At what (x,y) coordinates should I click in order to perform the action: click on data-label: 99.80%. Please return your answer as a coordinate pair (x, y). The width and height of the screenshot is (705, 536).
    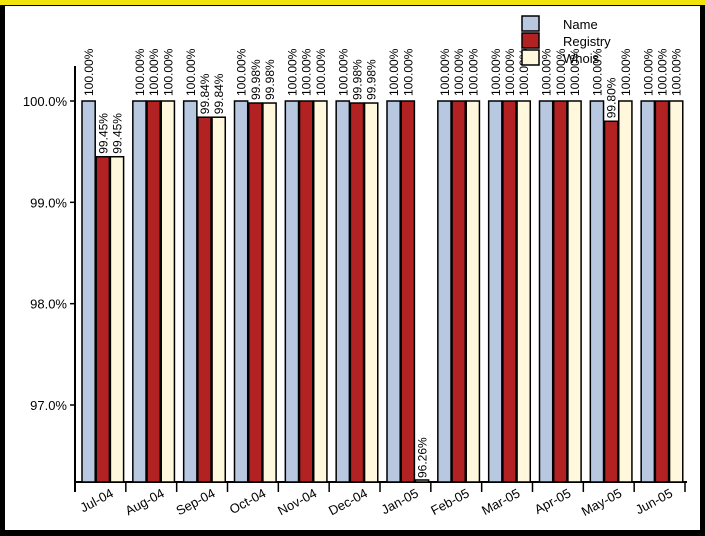
    Looking at the image, I should click on (612, 97).